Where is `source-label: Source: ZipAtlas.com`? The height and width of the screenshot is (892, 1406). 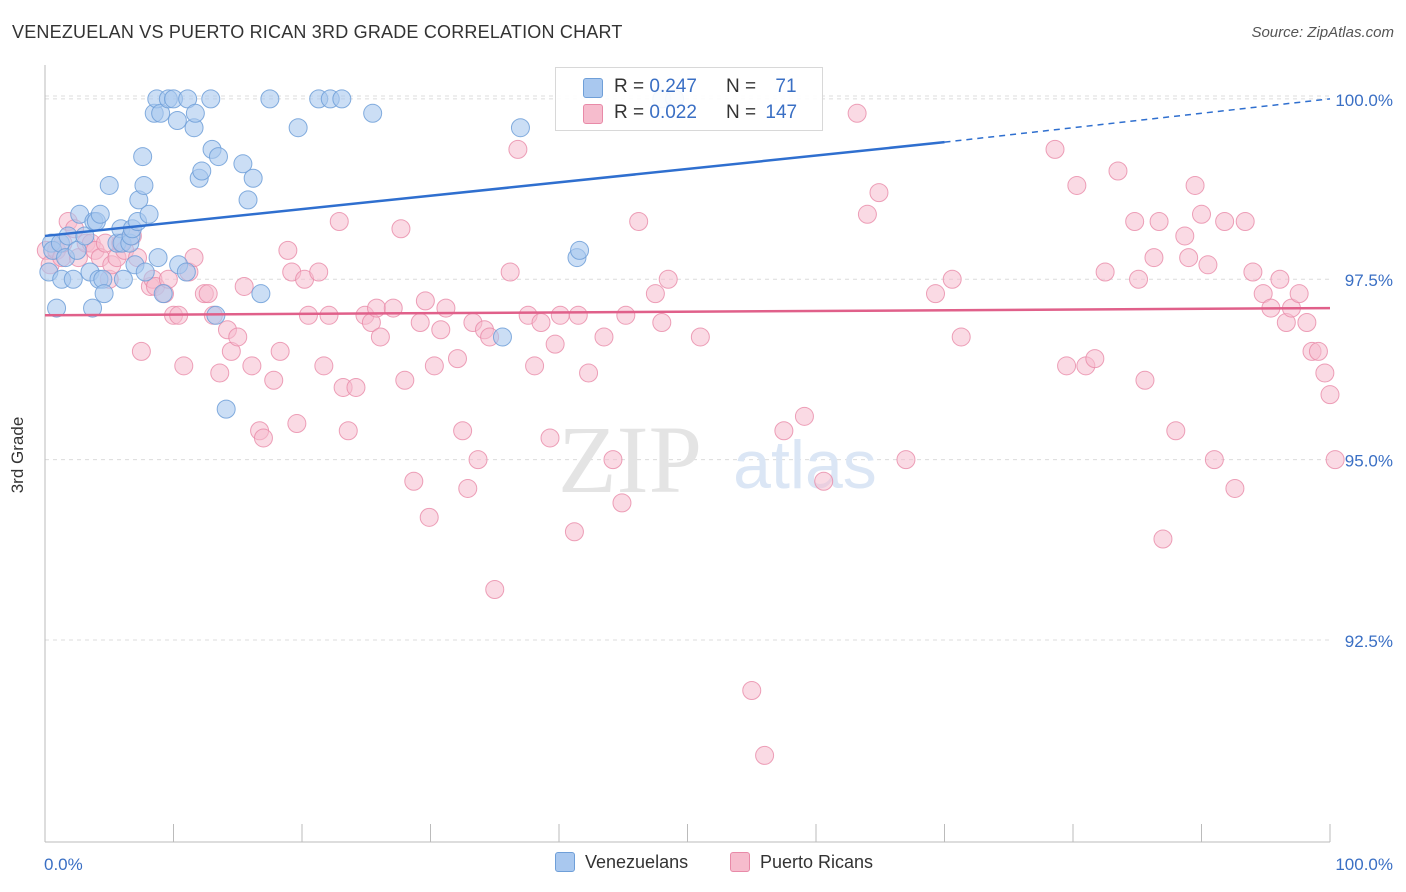
source-label: Source: ZipAtlas.com is located at coordinates (1322, 32).